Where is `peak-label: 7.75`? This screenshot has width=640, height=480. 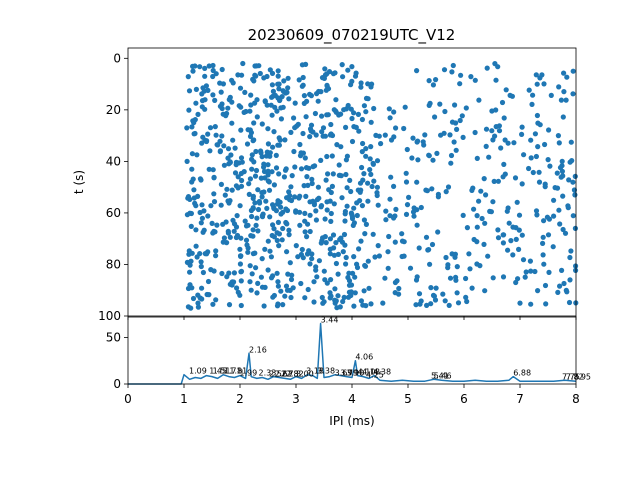 peak-label: 7.75 is located at coordinates (571, 376).